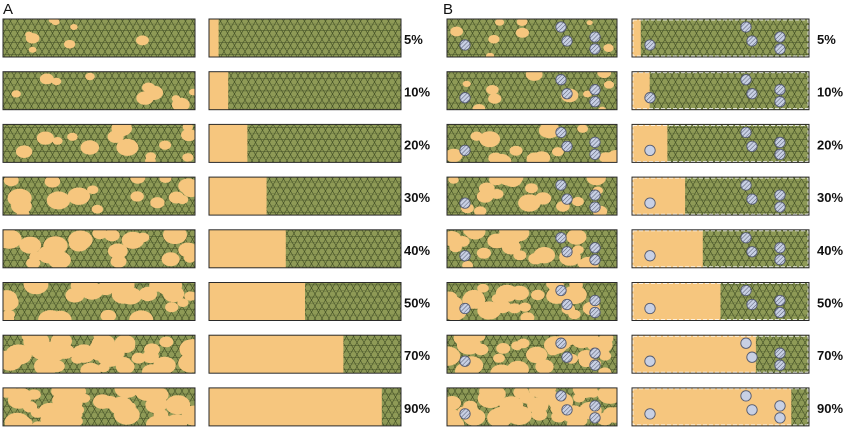 The height and width of the screenshot is (434, 850). What do you see at coordinates (830, 144) in the screenshot?
I see `level-label-b: 20%` at bounding box center [830, 144].